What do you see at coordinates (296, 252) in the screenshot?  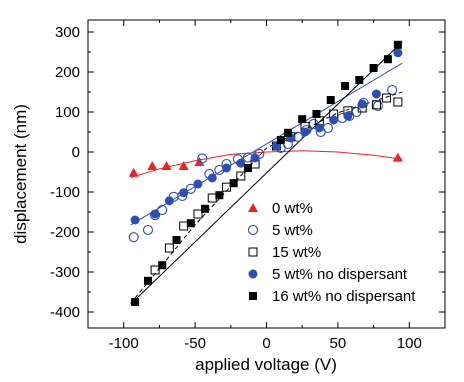 I see `legend-label: 15 wt%` at bounding box center [296, 252].